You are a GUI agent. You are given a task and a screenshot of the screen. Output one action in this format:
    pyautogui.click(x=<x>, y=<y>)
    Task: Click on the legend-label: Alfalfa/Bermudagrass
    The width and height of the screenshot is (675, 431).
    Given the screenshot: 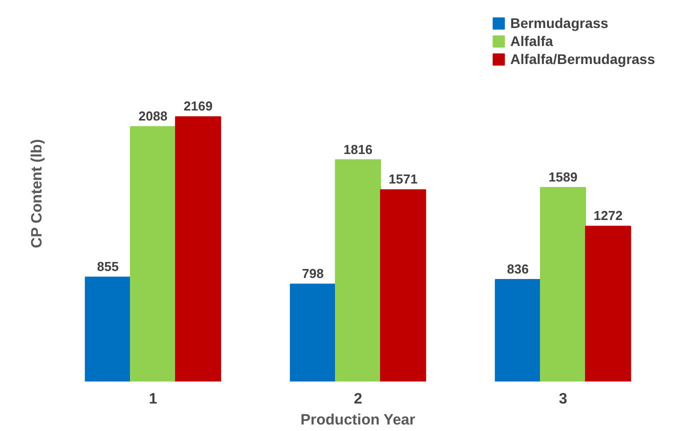 What is the action you would take?
    pyautogui.click(x=582, y=59)
    